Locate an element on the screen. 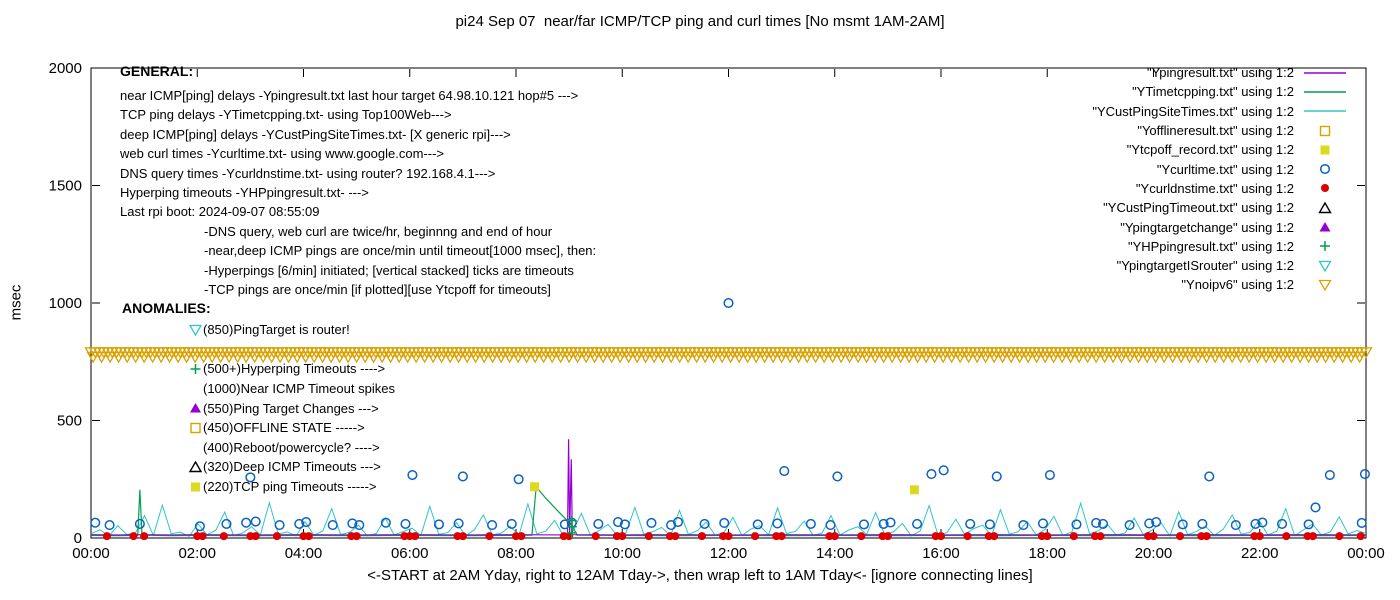 The width and height of the screenshot is (1400, 600). x-tick-label: 06:00 is located at coordinates (410, 553).